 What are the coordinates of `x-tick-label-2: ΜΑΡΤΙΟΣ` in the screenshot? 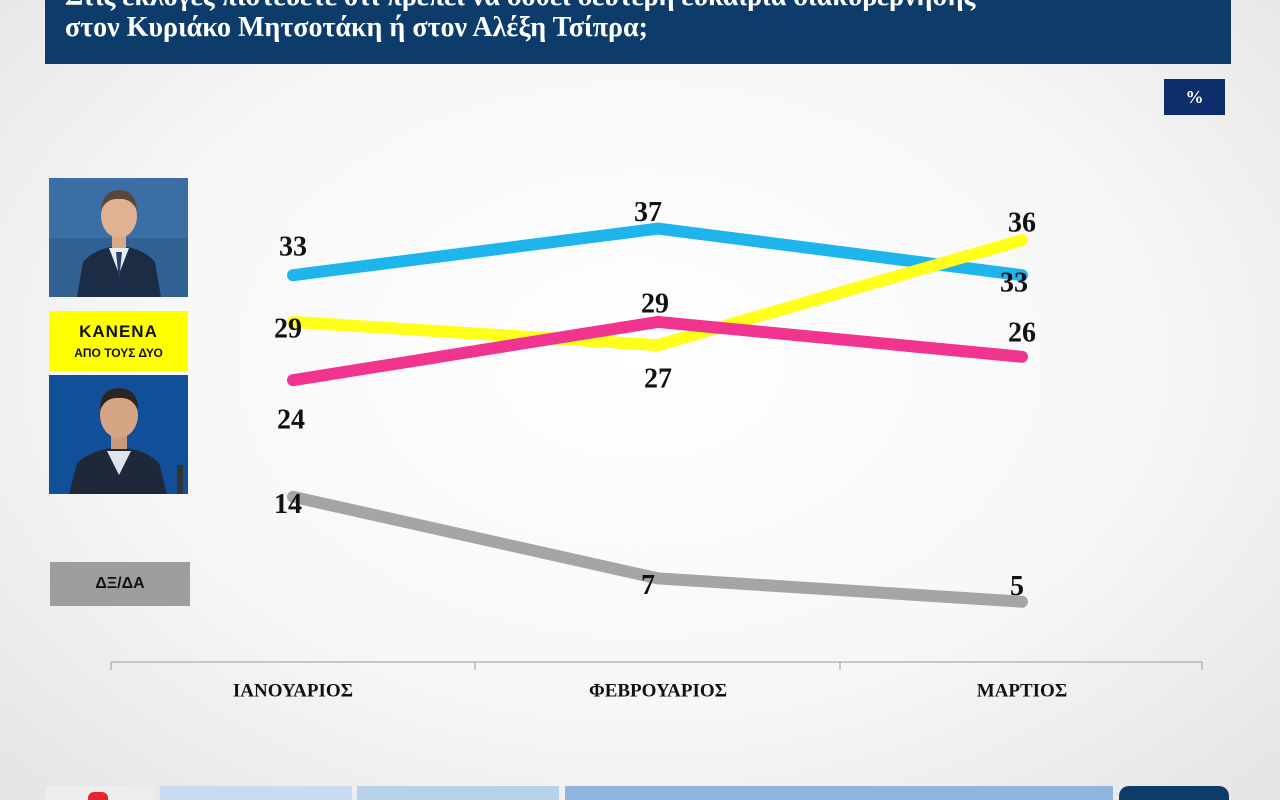 It's located at (1022, 690).